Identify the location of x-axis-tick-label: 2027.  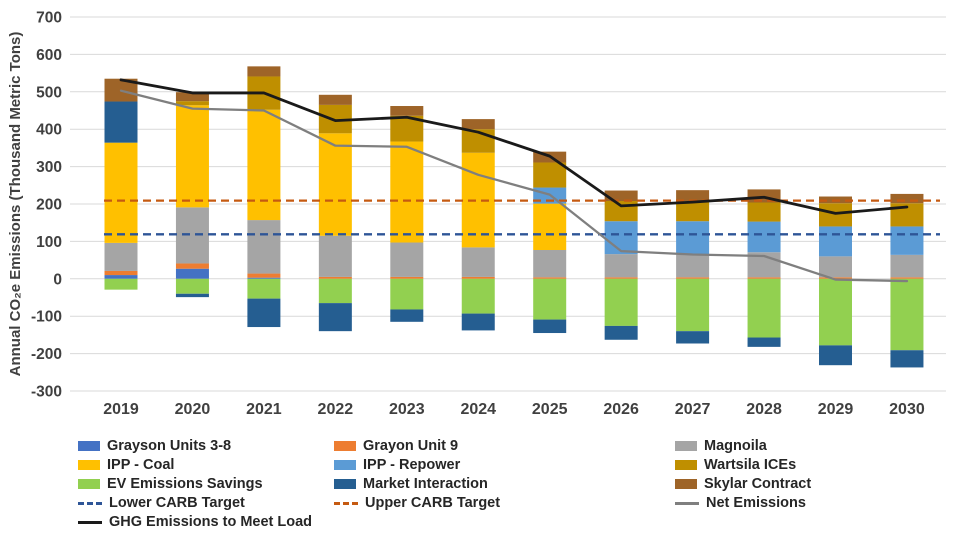
(693, 409).